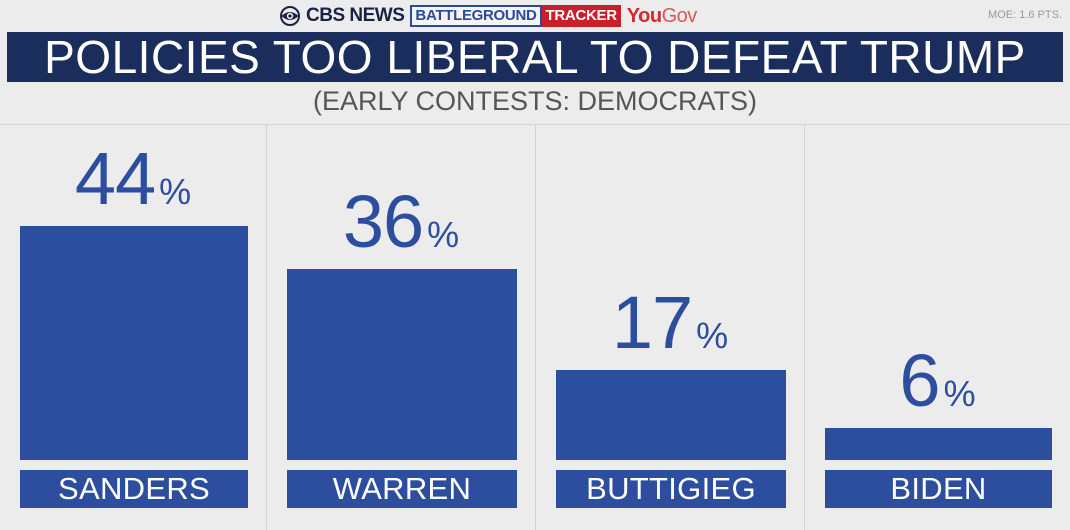 Image resolution: width=1070 pixels, height=530 pixels. I want to click on category-label-sanders: SANDERS, so click(134, 489).